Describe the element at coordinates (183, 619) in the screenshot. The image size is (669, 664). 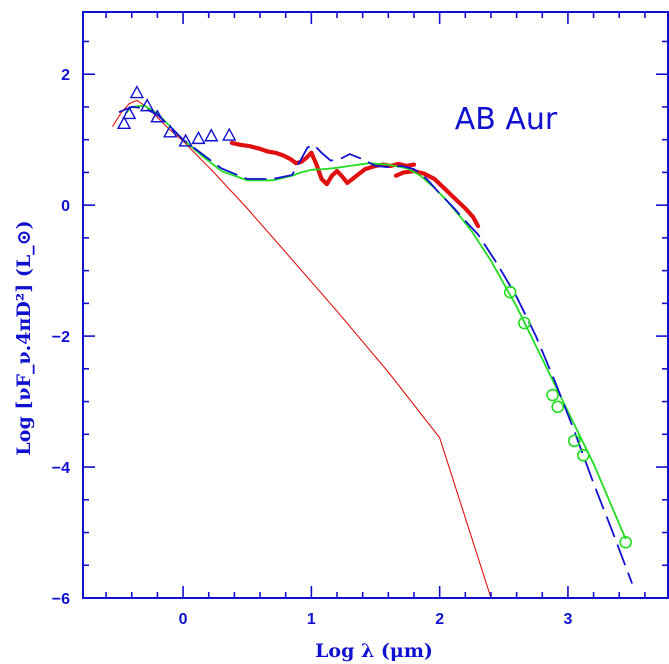
I see `x-tick-label: 0` at that location.